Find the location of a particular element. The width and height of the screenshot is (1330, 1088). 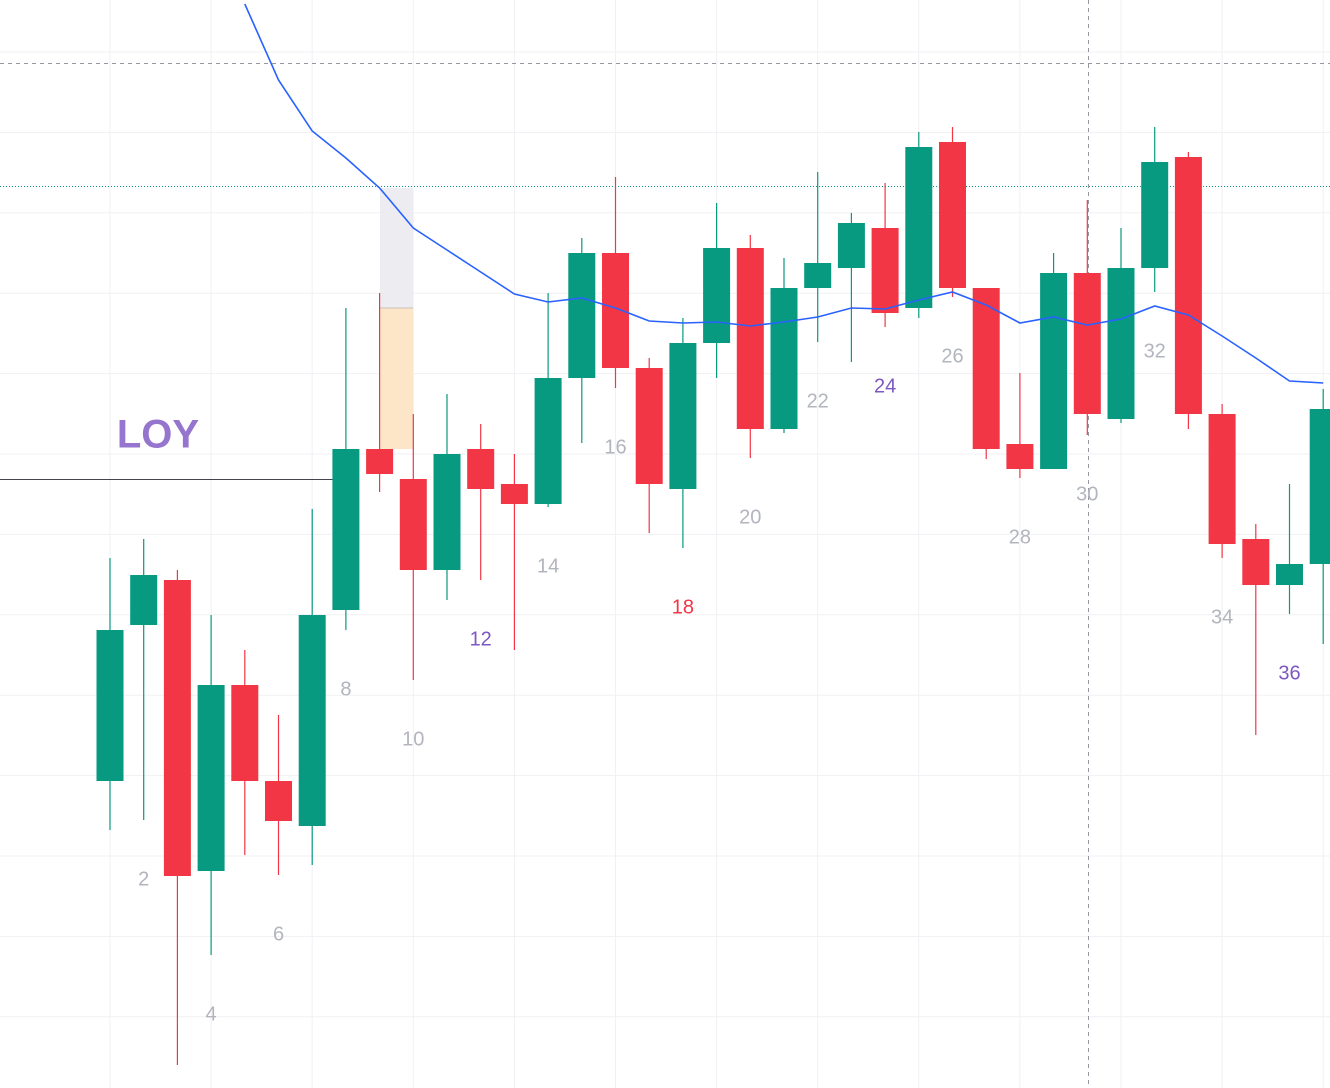

bar-label: 22 is located at coordinates (818, 401).